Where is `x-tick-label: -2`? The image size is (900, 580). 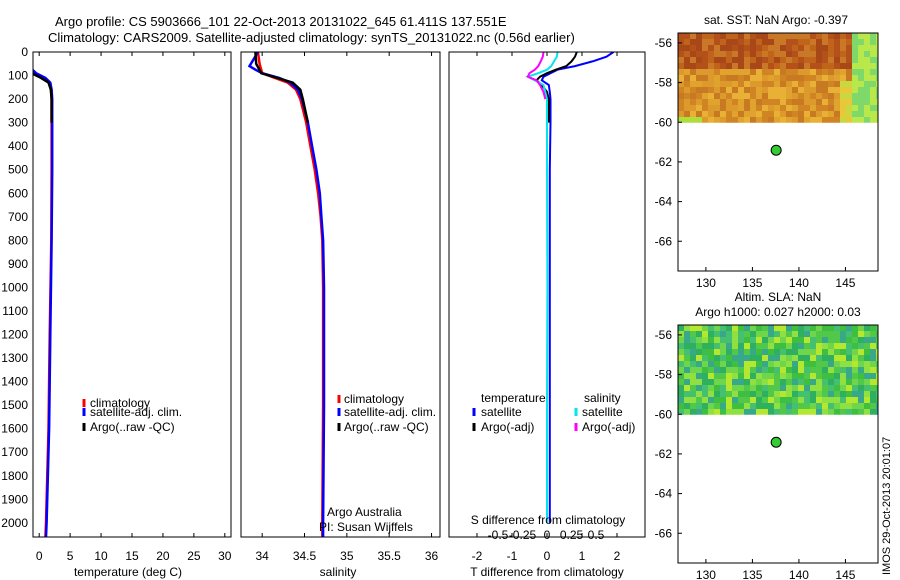 x-tick-label: -2 is located at coordinates (477, 556).